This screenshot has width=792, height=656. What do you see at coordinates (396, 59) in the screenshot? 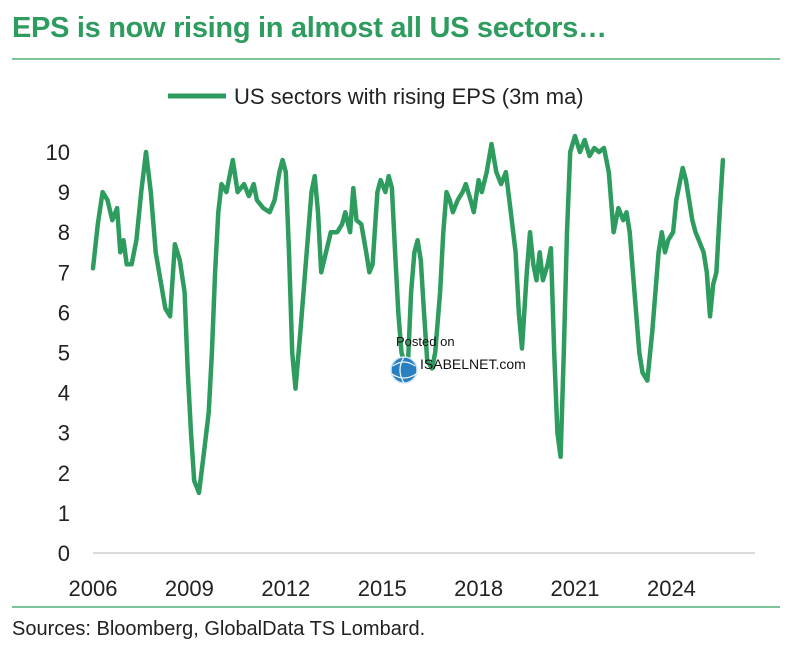
I see `top-divider` at bounding box center [396, 59].